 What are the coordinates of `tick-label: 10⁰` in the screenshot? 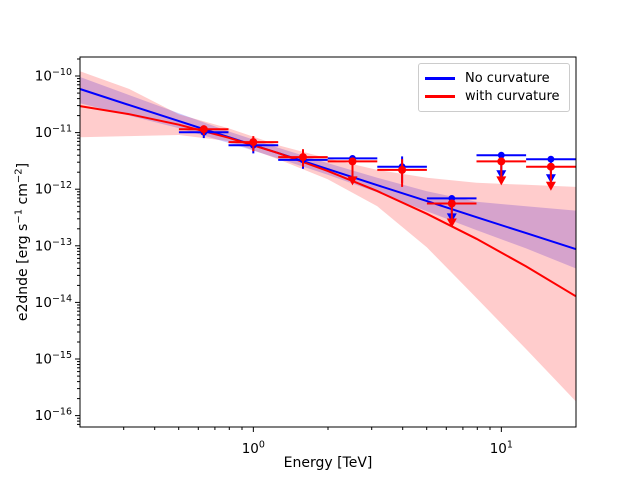 It's located at (253, 449).